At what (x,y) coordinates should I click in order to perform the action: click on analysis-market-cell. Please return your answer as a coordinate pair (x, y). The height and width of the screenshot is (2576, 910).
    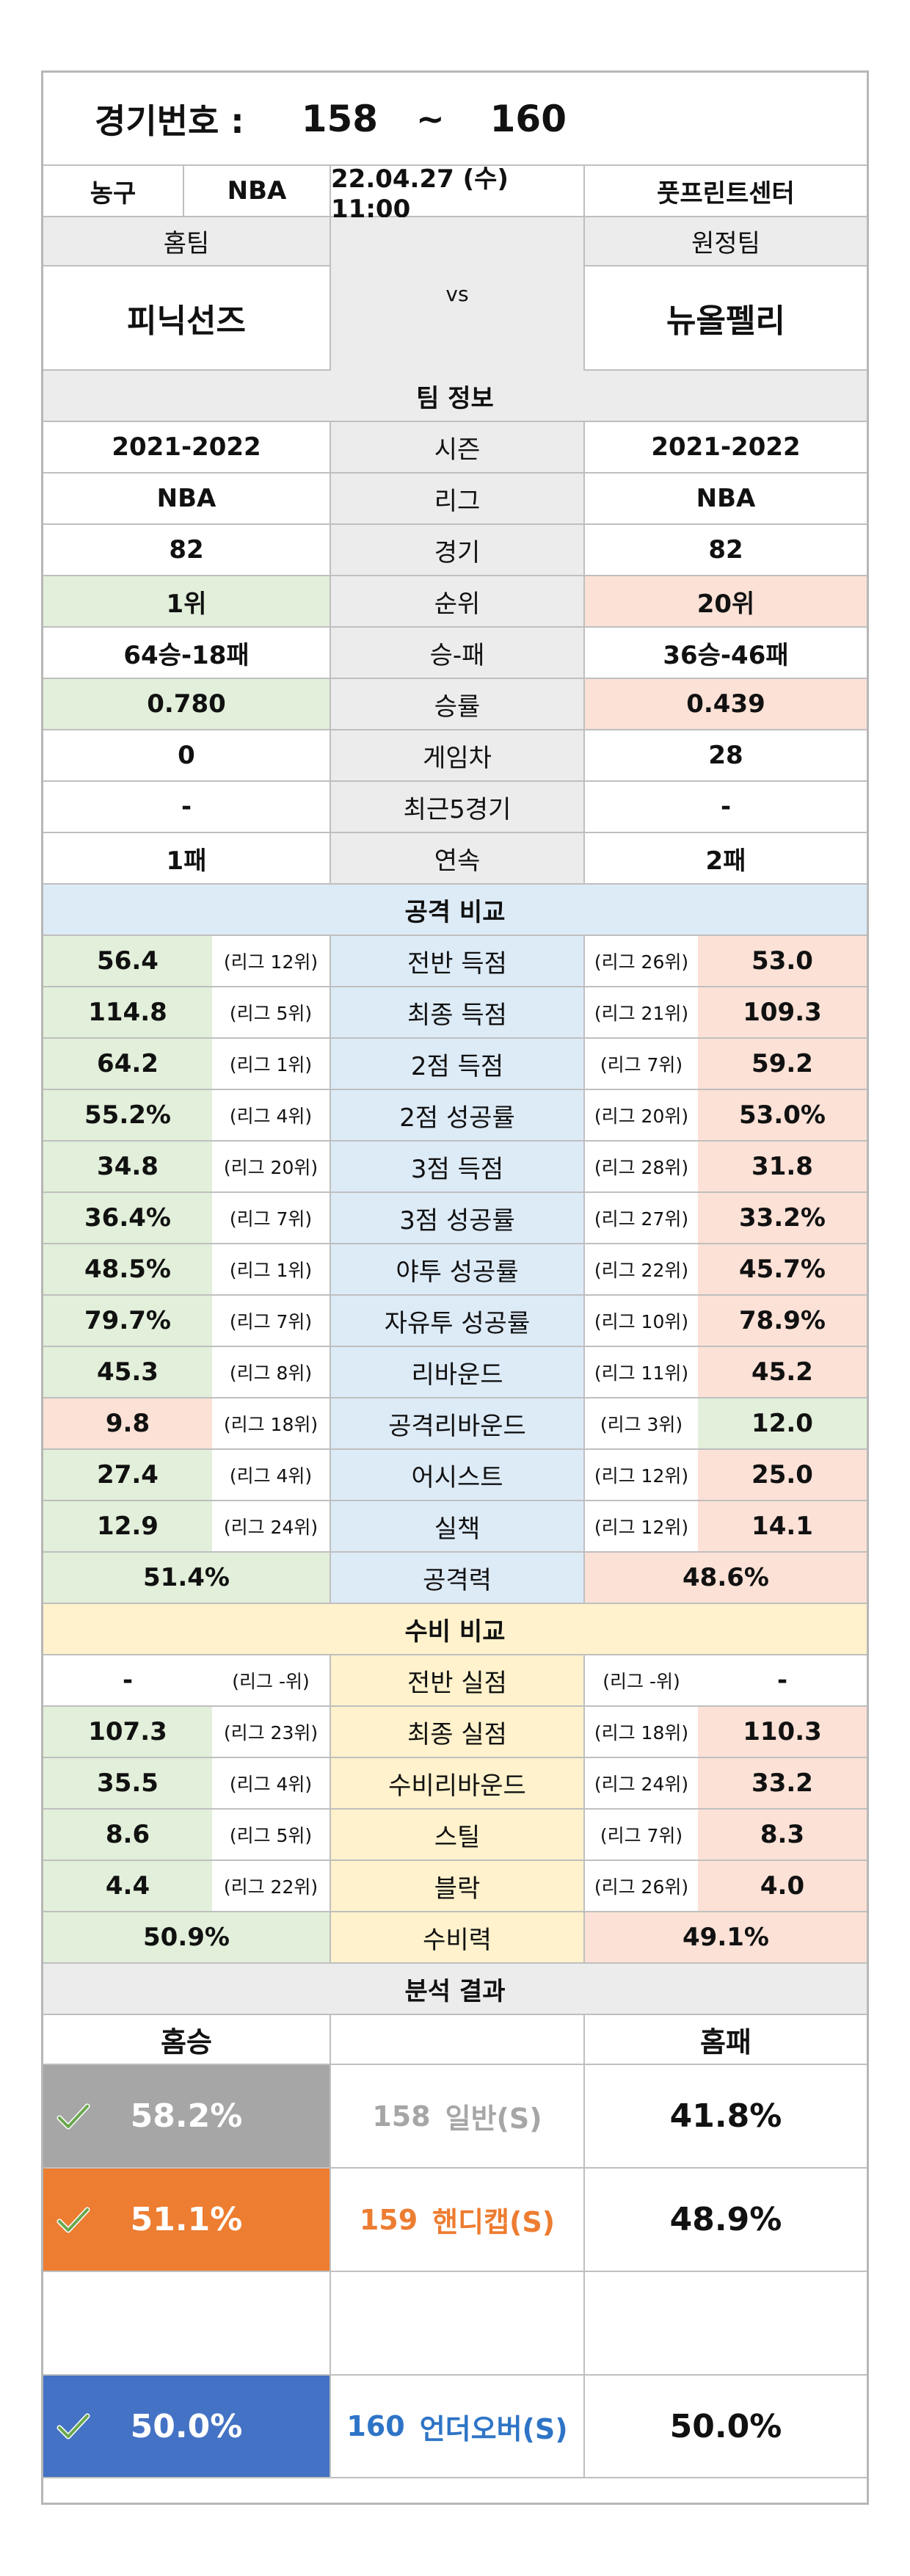
    Looking at the image, I should click on (457, 2323).